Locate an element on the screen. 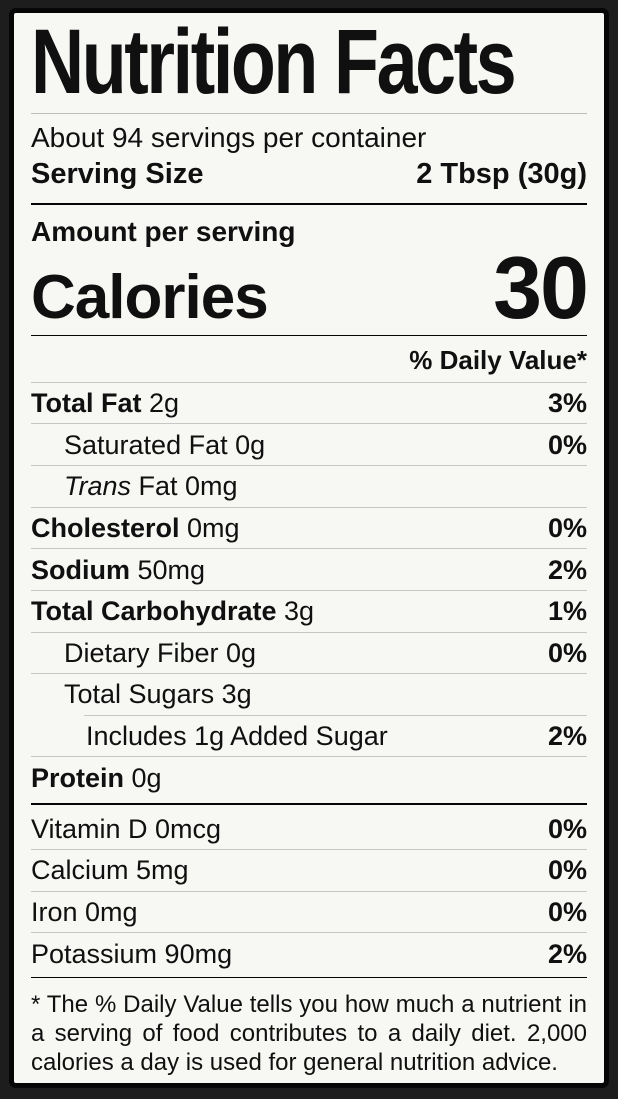  nutrient-name: Dietary Fiber 0g is located at coordinates (160, 652).